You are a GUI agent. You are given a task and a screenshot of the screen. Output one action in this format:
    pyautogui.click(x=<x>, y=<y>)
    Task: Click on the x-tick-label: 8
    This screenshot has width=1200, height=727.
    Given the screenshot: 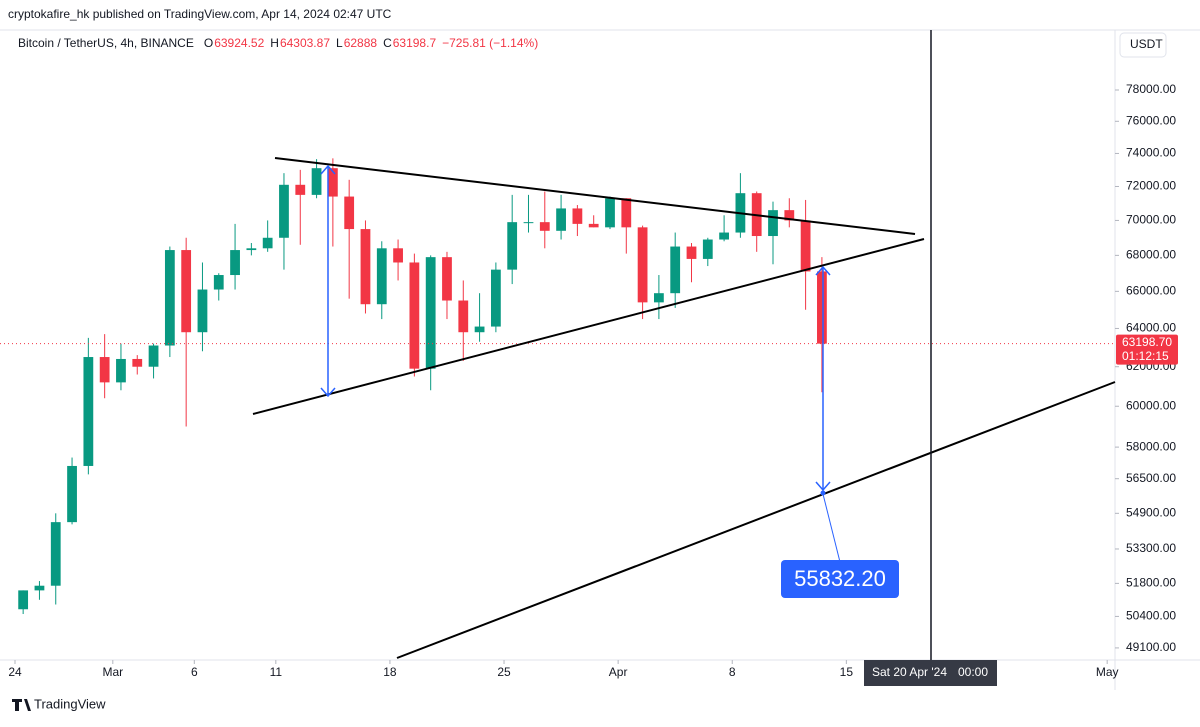 What is the action you would take?
    pyautogui.click(x=732, y=672)
    